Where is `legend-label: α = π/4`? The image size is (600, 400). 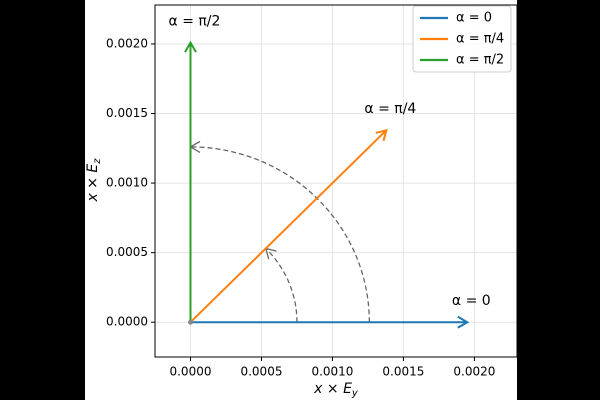 legend-label: α = π/4 is located at coordinates (480, 39).